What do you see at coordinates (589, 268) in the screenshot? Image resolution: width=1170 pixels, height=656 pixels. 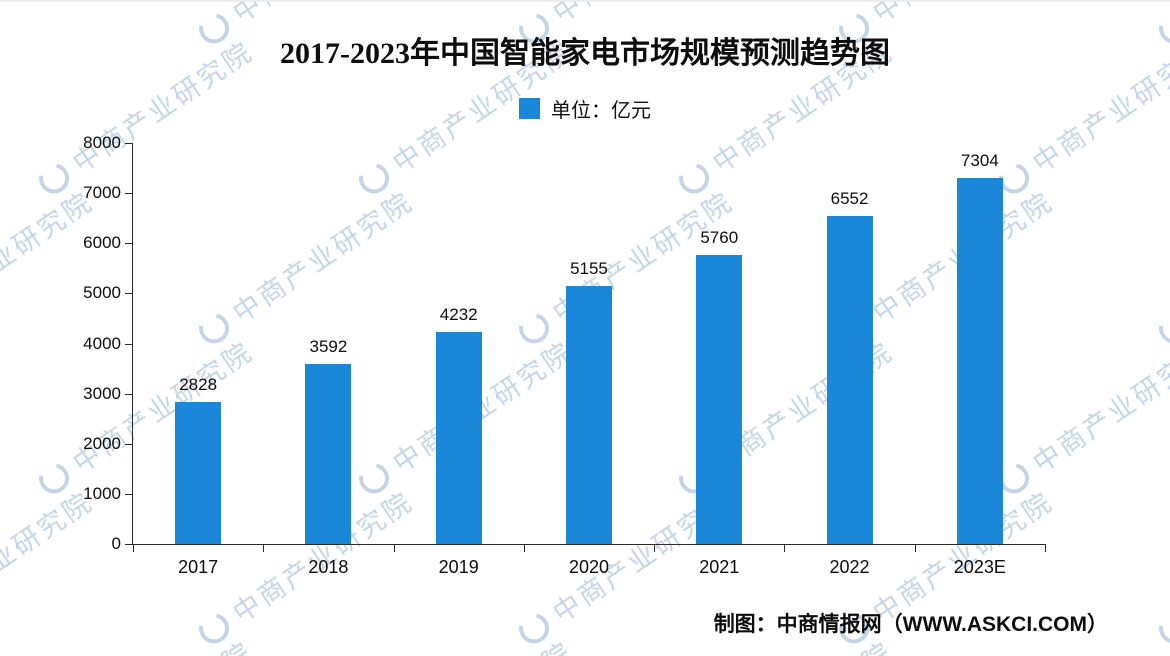 I see `bar-value-label: 5155` at bounding box center [589, 268].